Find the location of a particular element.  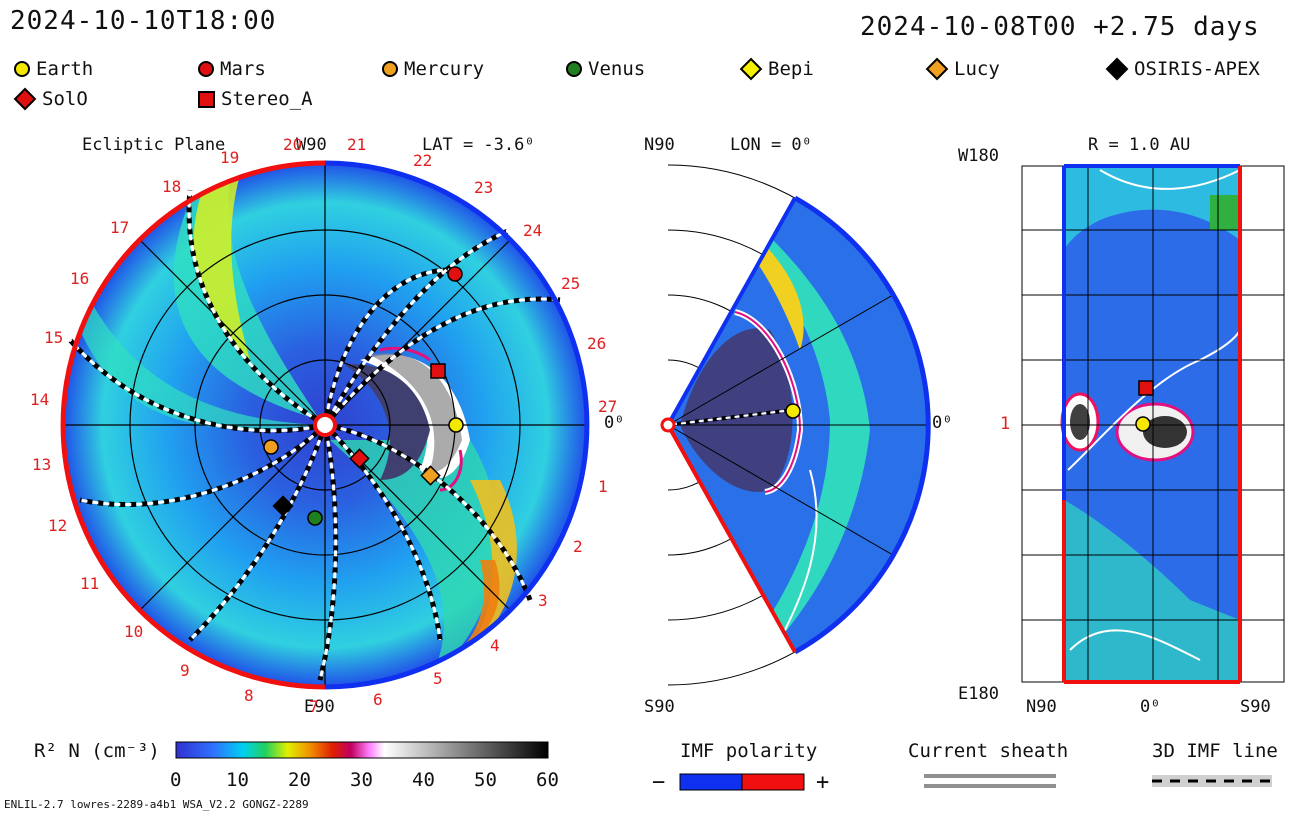

carrington-tick: 16 is located at coordinates (79, 278).